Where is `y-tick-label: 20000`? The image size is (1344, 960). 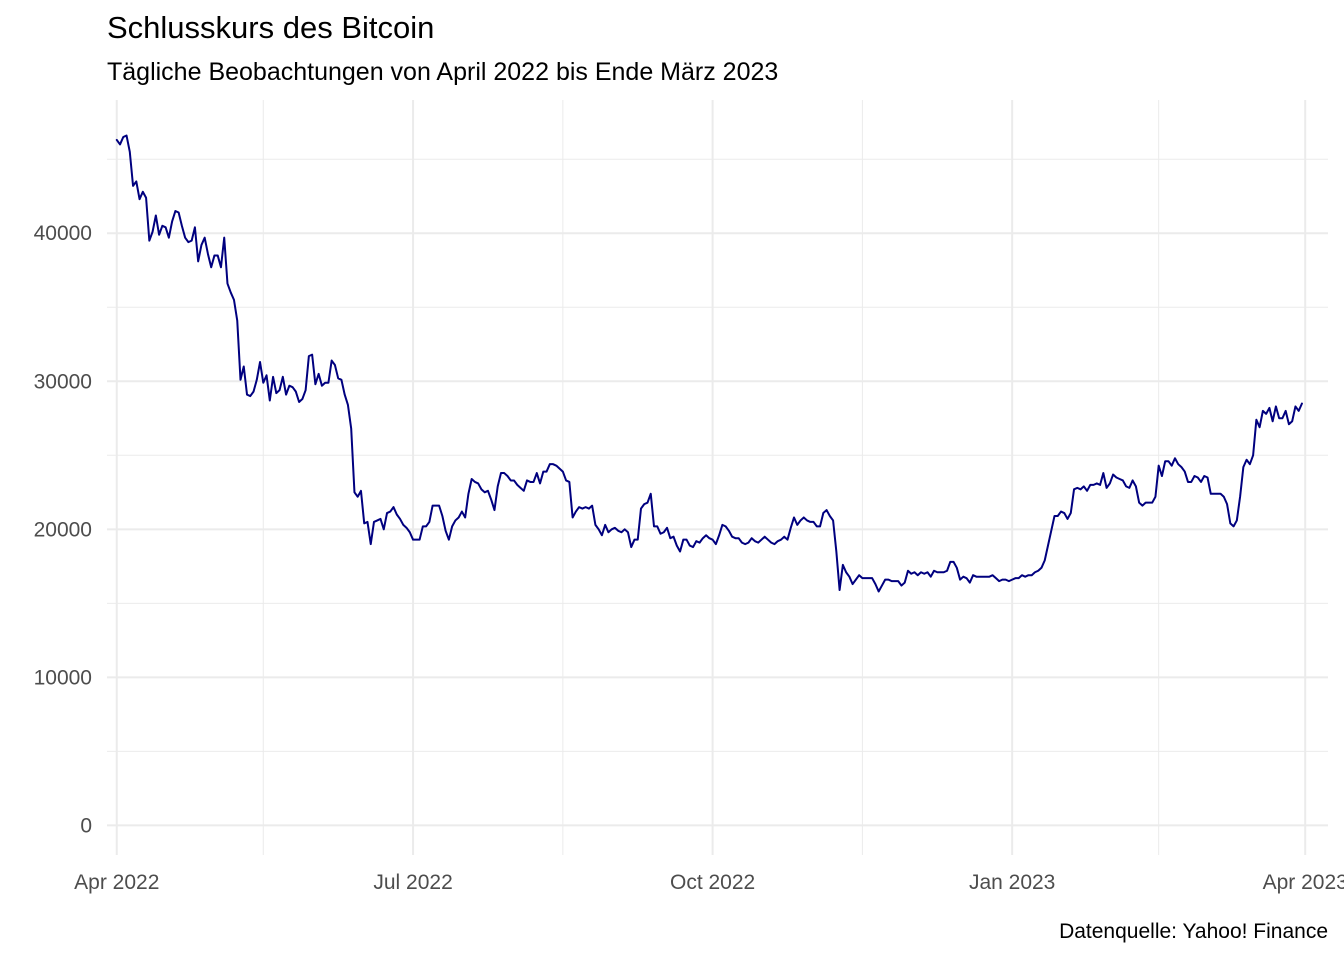 y-tick-label: 20000 is located at coordinates (63, 529).